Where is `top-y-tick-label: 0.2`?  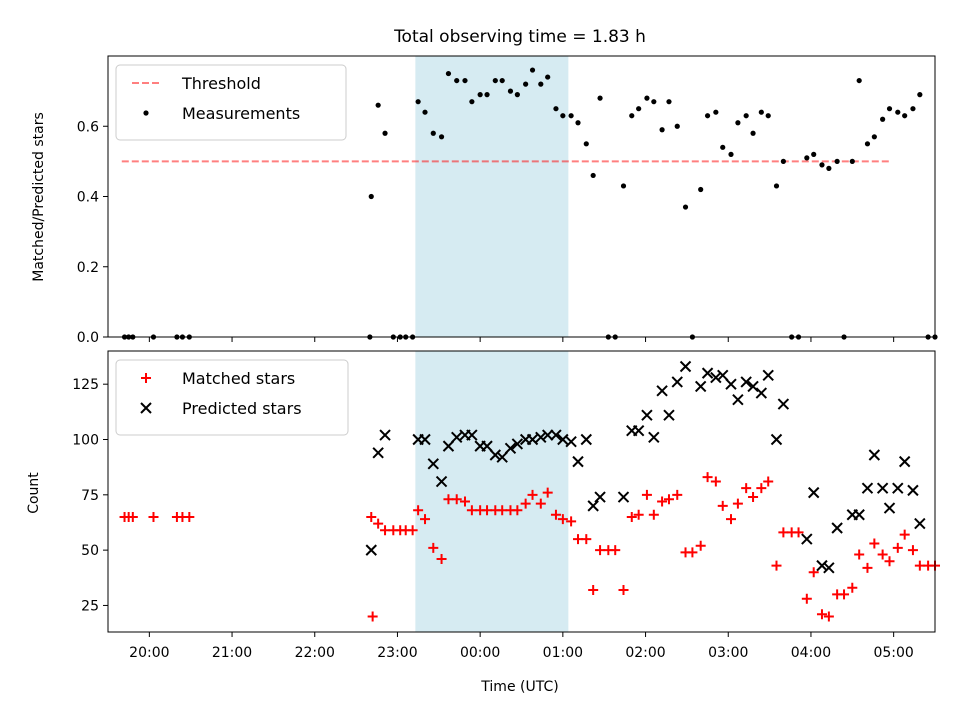 top-y-tick-label: 0.2 is located at coordinates (88, 268).